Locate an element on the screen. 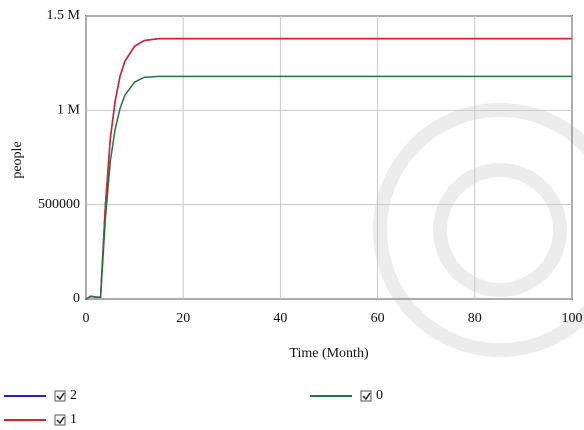 This screenshot has height=430, width=584. y-axis-label: people is located at coordinates (17, 159).